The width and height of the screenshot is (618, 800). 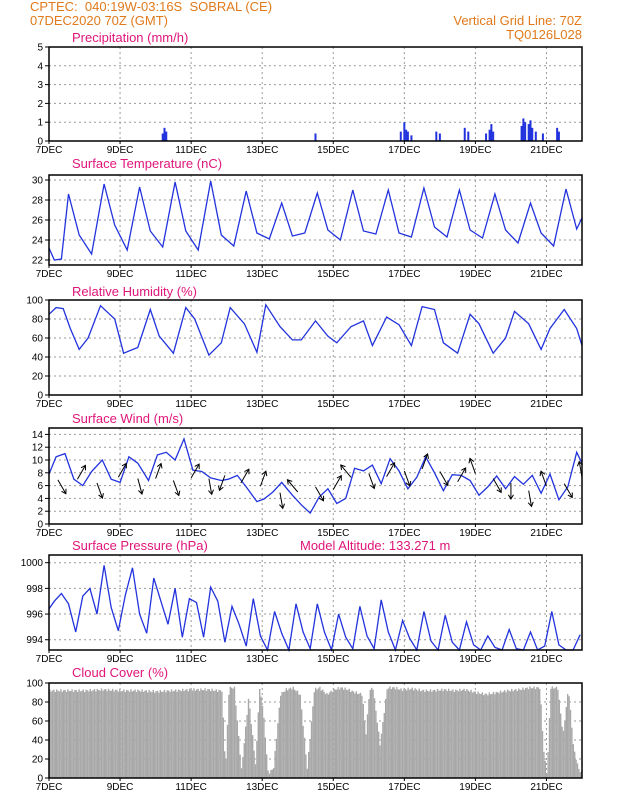 What do you see at coordinates (147, 163) in the screenshot?
I see `temperature-title: Surface Temperature (nC)` at bounding box center [147, 163].